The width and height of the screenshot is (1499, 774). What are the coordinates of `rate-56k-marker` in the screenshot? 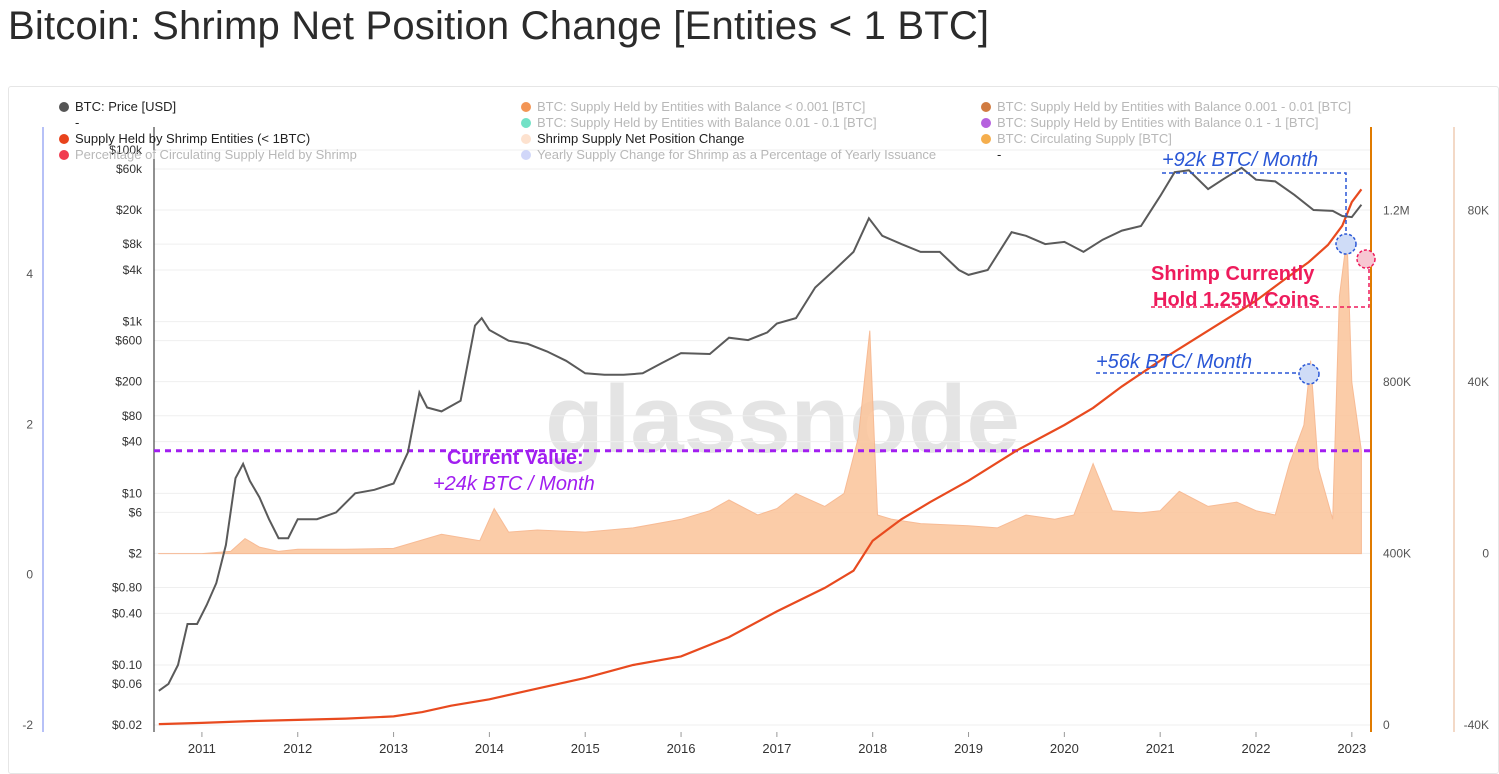 It's located at (1309, 374).